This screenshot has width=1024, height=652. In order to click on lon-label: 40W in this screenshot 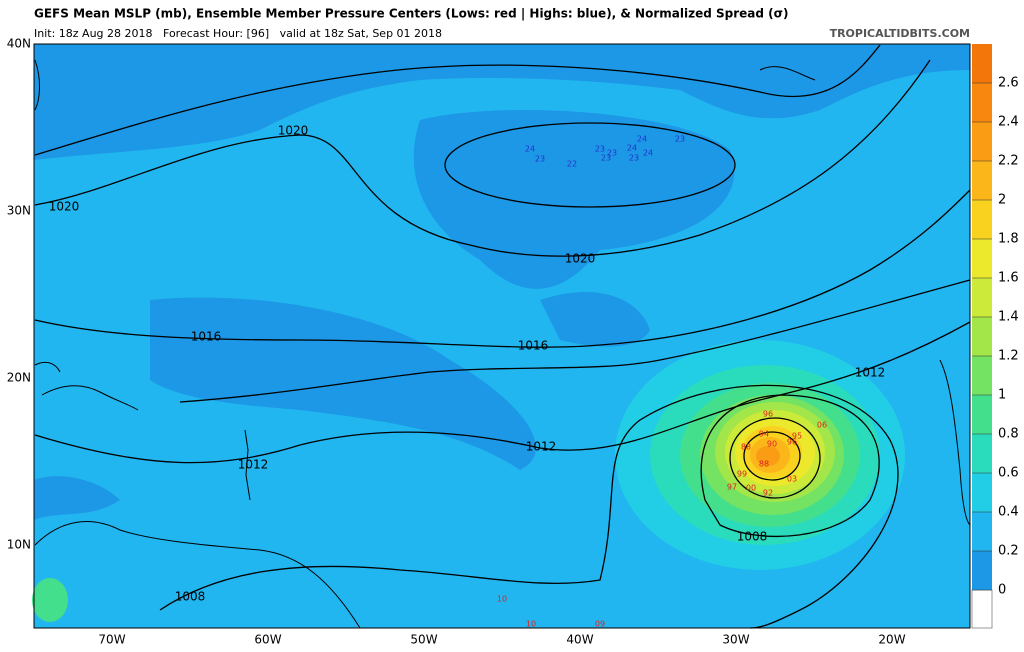, I will do `click(579, 640)`.